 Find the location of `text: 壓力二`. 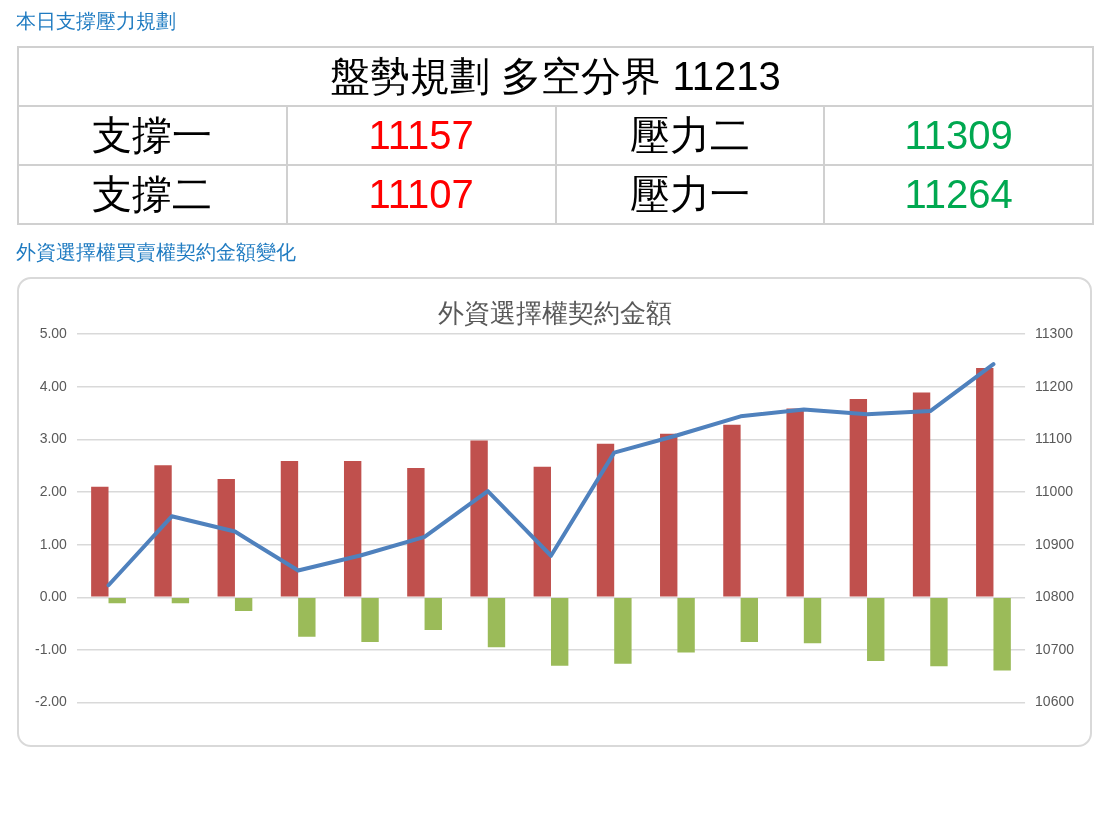

text: 壓力二 is located at coordinates (690, 135).